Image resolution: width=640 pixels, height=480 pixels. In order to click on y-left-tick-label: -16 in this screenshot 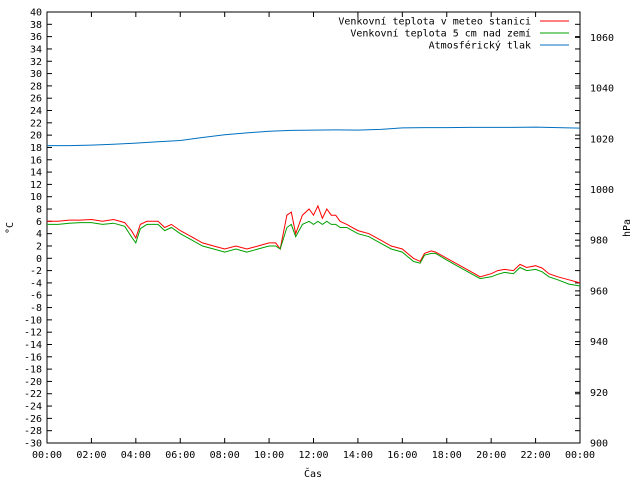, I will do `click(33, 357)`.